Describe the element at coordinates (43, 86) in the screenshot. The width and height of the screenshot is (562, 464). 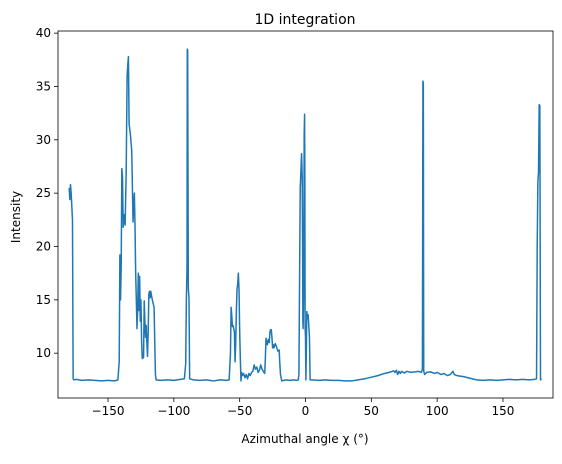
I see `y-tick-label: 35` at that location.